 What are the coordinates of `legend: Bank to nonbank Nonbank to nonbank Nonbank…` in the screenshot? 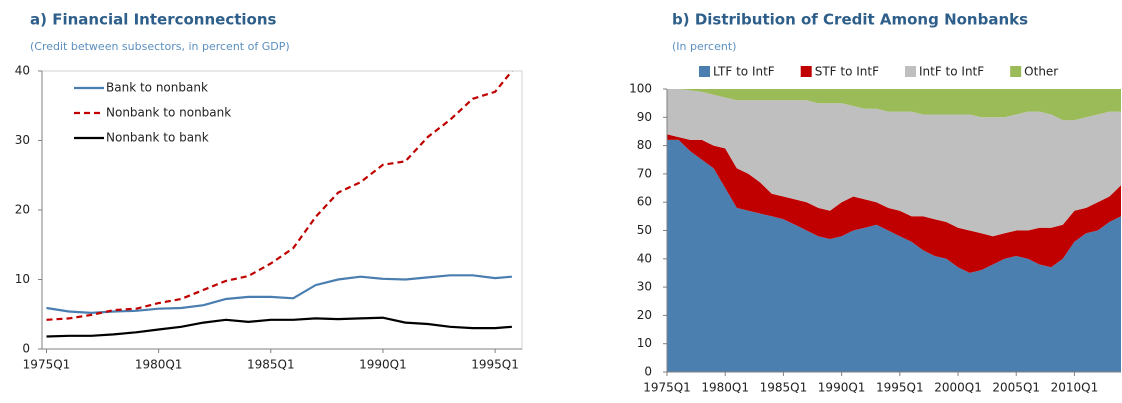 It's located at (152, 113).